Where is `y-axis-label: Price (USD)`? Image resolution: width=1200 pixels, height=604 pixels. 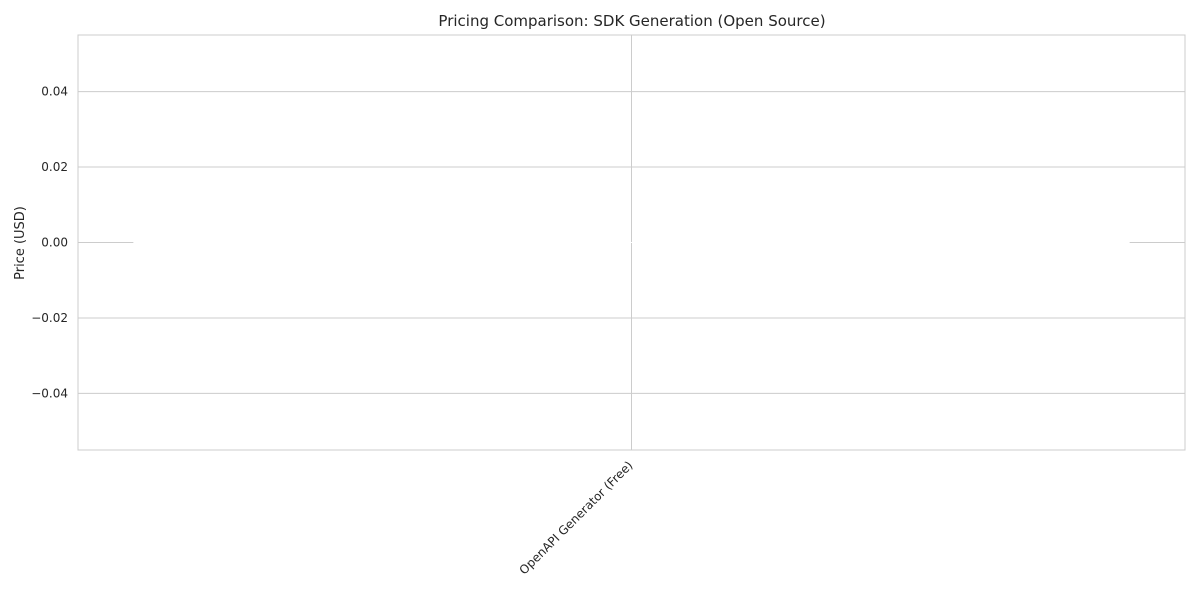
y-axis-label: Price (USD) is located at coordinates (20, 243).